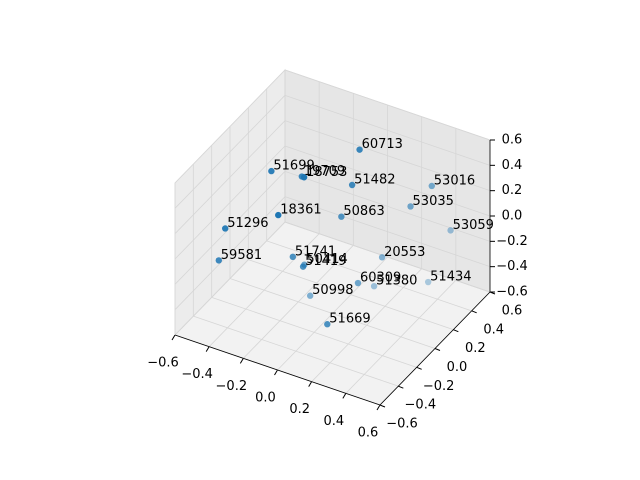 The width and height of the screenshot is (640, 480). I want to click on y-tick-label: 0.0, so click(457, 367).